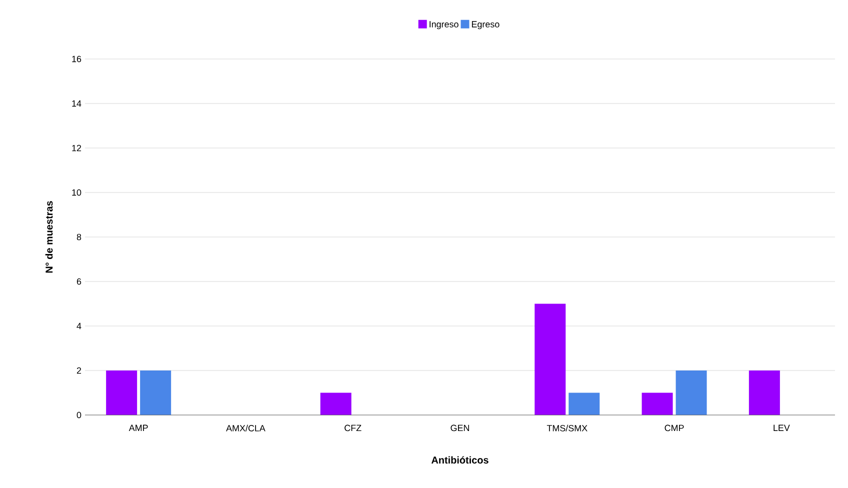  Describe the element at coordinates (79, 237) in the screenshot. I see `y-tick-label: 8` at that location.